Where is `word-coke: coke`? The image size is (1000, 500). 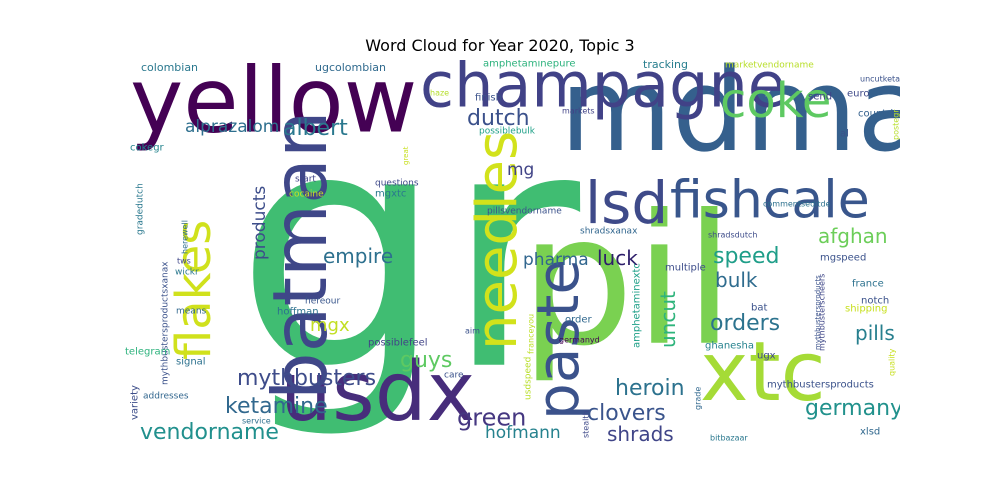
word-coke: coke is located at coordinates (775, 101).